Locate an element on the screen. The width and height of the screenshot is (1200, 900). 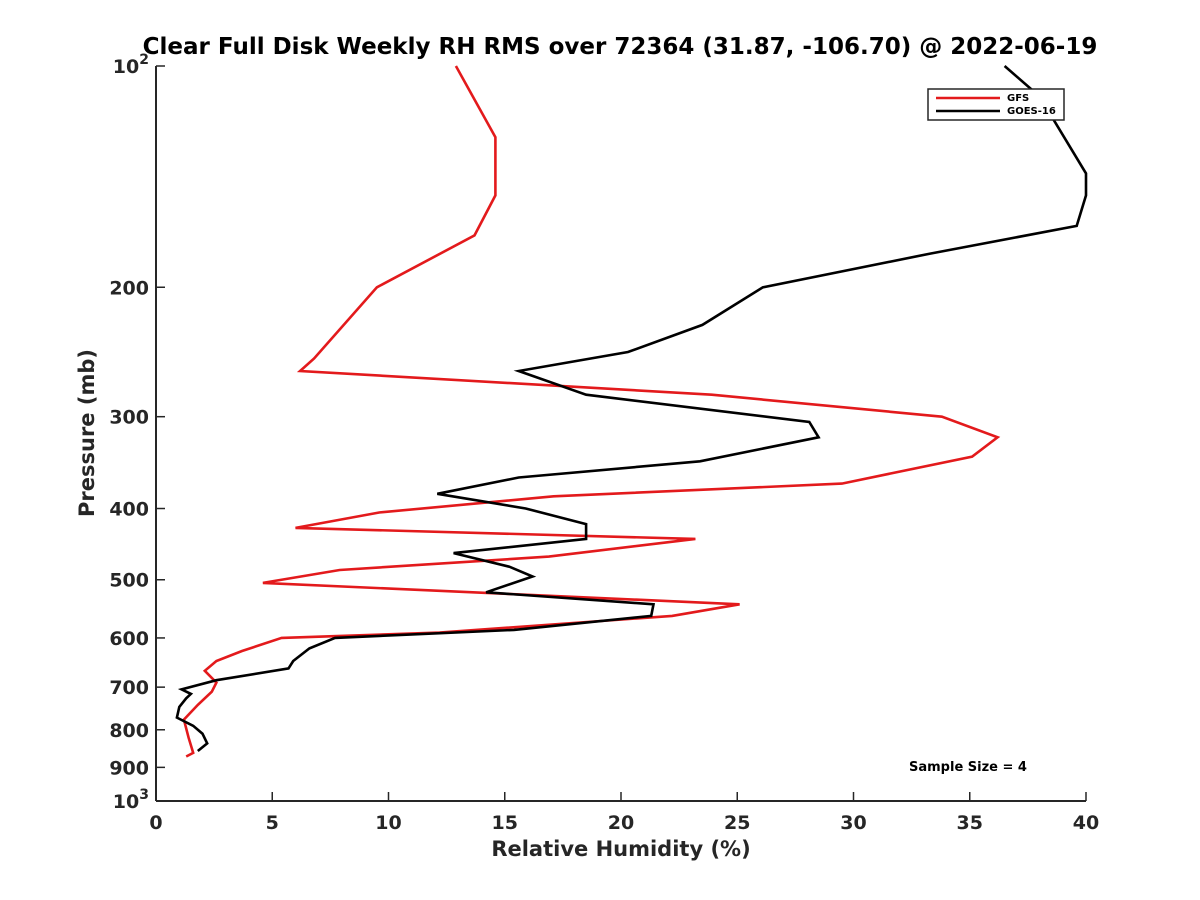
sample-size-annotation: Sample Size = 4 is located at coordinates (968, 767).